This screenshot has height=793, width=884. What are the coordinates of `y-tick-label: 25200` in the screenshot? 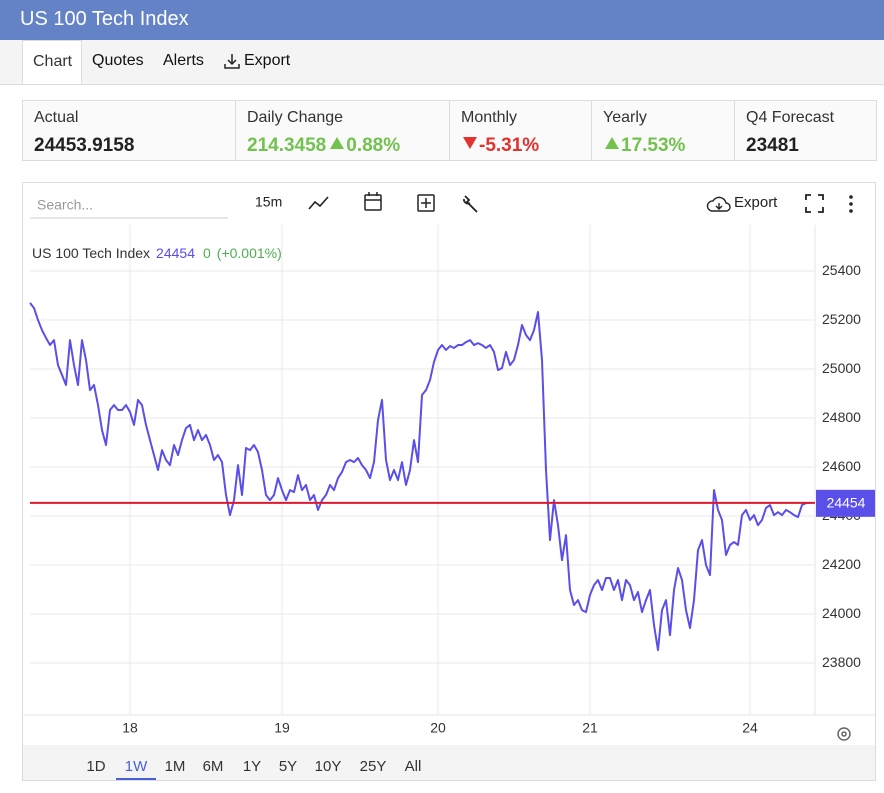 It's located at (841, 319).